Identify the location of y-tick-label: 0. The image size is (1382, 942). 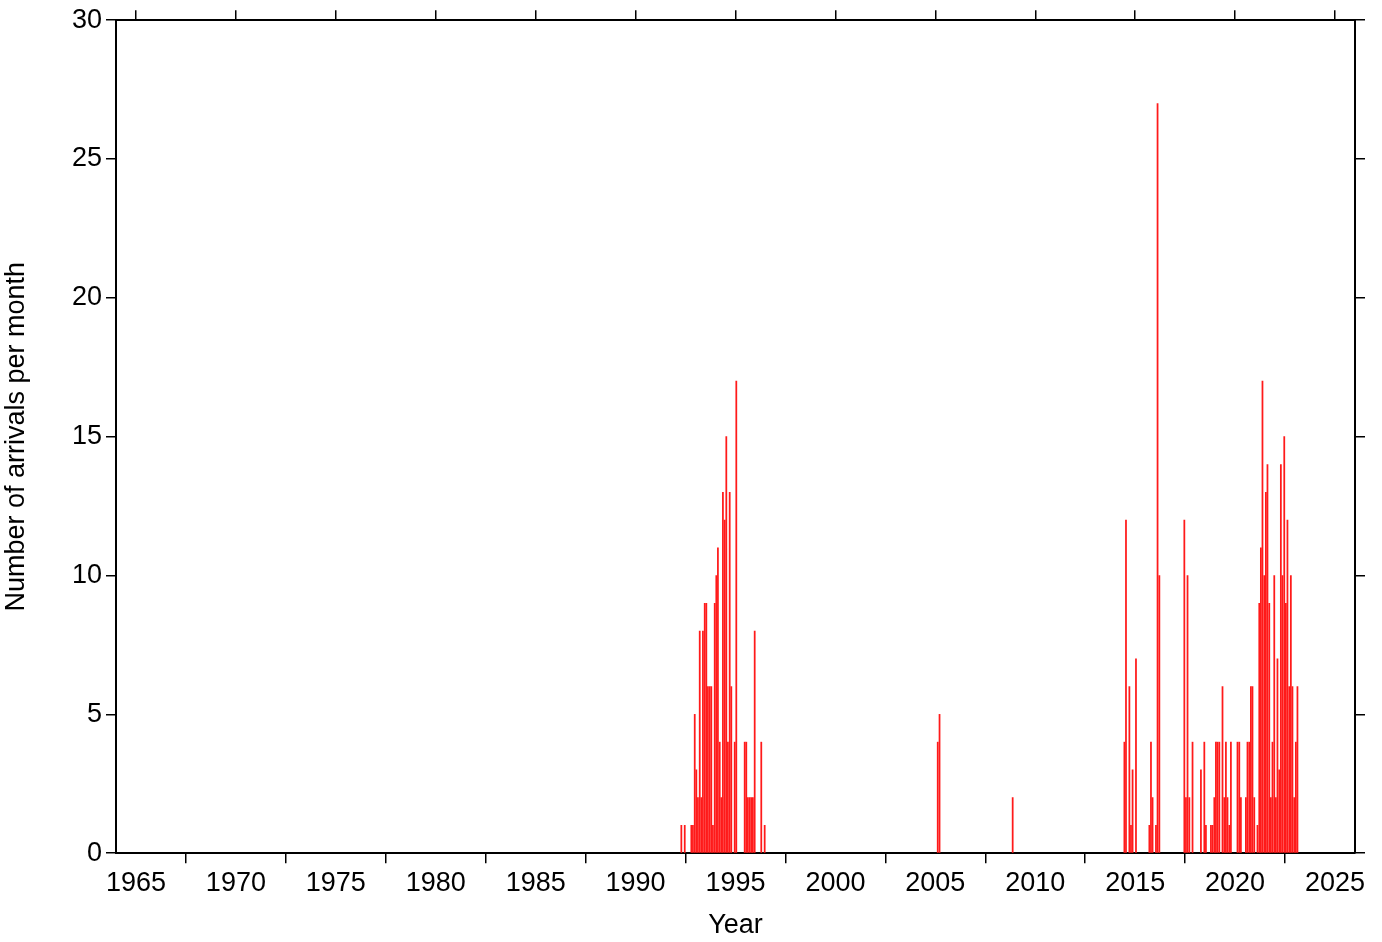
(94, 851).